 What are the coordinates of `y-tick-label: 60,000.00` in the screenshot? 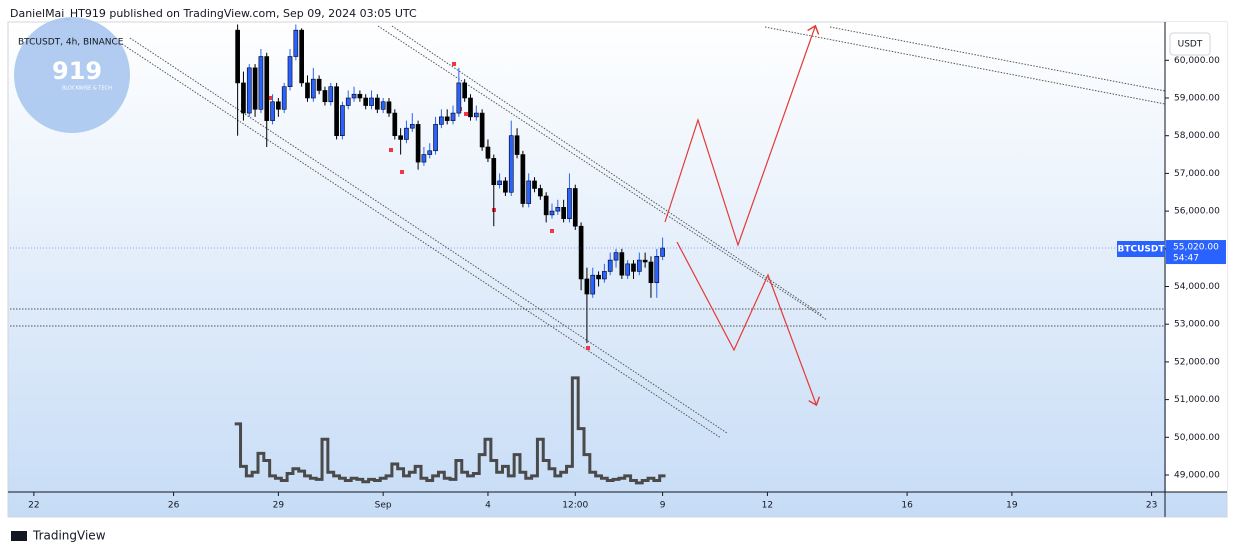 It's located at (1197, 61).